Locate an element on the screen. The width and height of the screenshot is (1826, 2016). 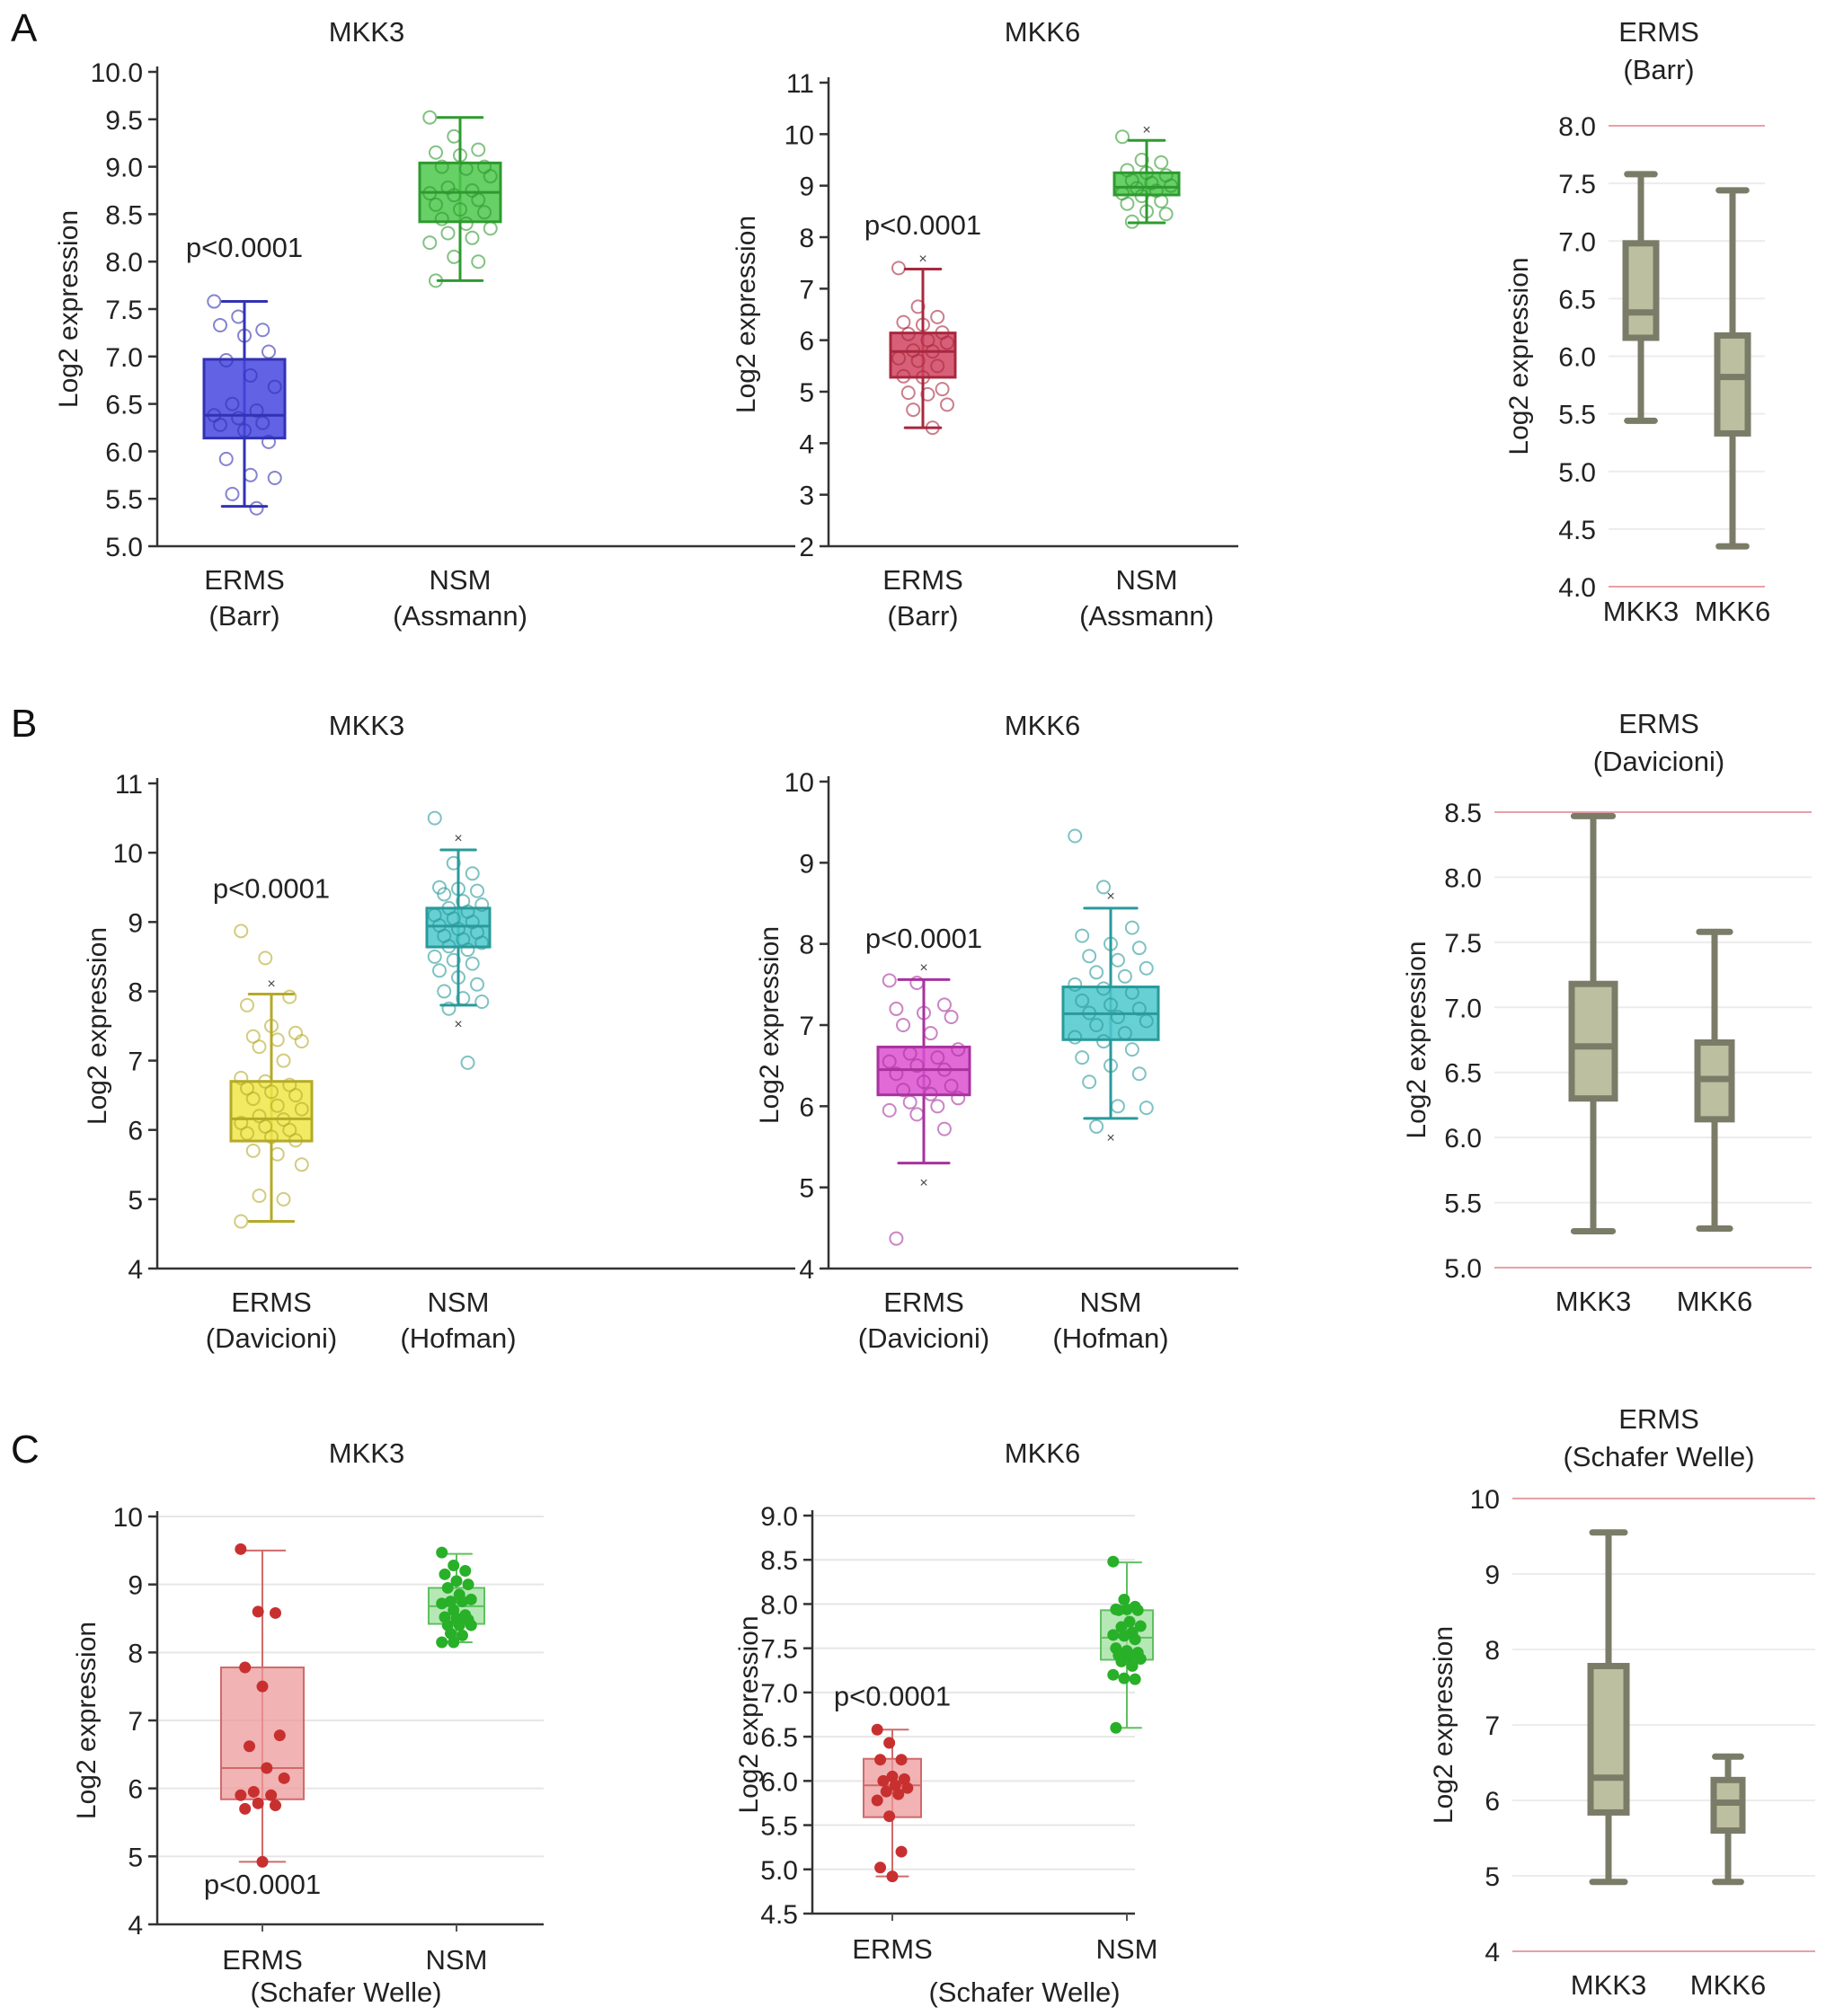
box-group-erms: ERMS (Barr) is located at coordinates (244, 463).